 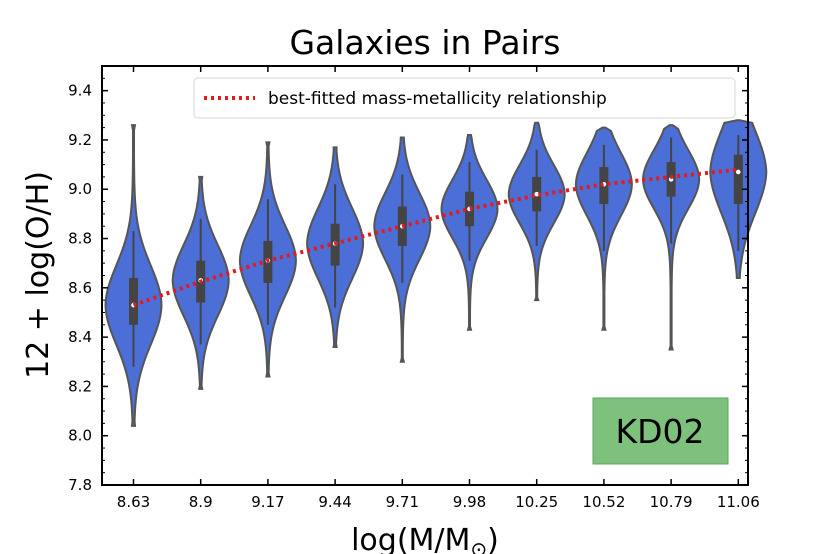 I want to click on x-axis-label-main: log(M/M, so click(x=410, y=538).